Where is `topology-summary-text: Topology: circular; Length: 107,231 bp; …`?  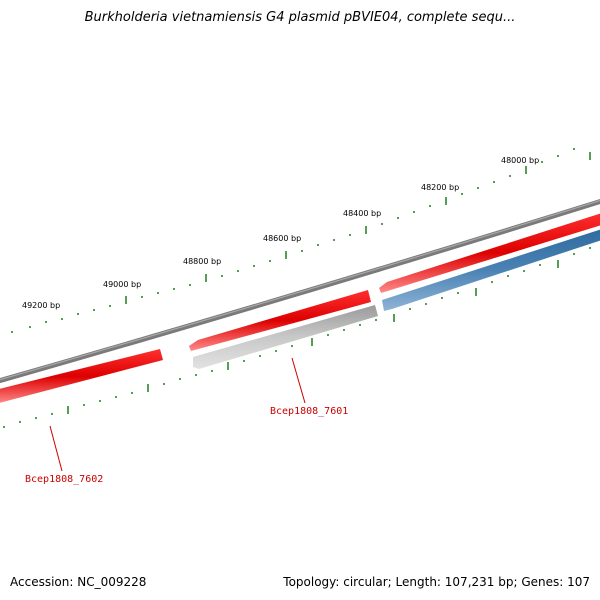
topology-summary-text: Topology: circular; Length: 107,231 bp; … is located at coordinates (436, 582).